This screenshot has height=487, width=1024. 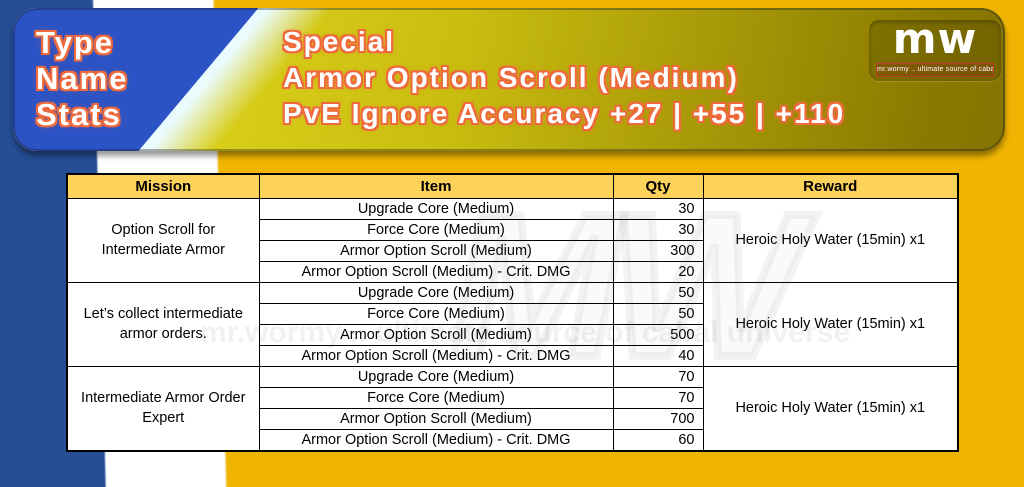 I want to click on mission-cell: Option Scroll for Intermediate Armor, so click(x=163, y=240).